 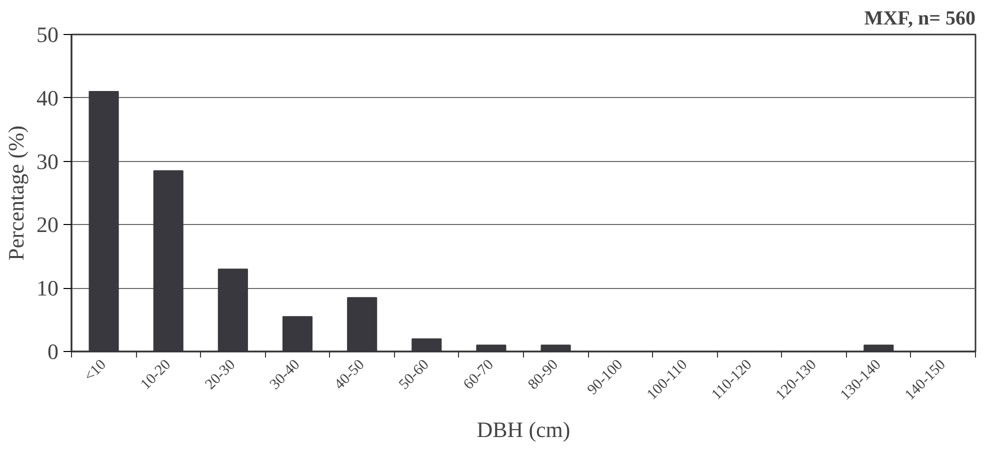 I want to click on x-tick-label: <10, so click(x=96, y=370).